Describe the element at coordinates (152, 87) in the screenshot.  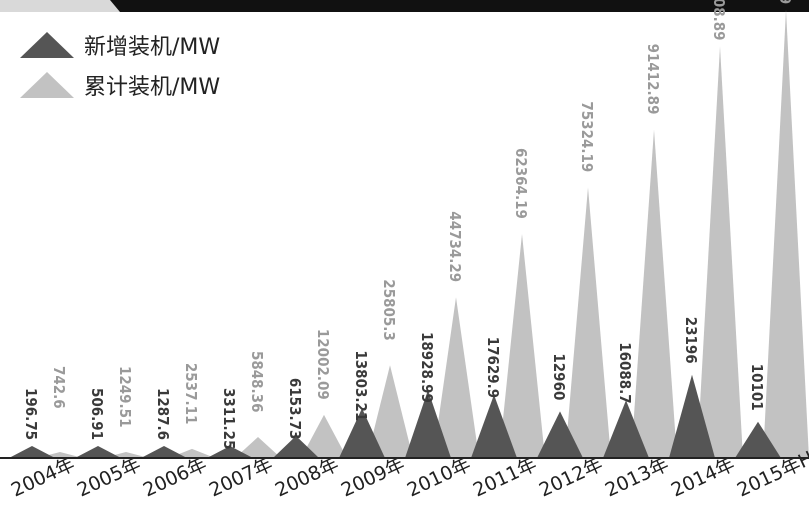
I see `legend-label-cumulative: 累计装机/MW` at that location.